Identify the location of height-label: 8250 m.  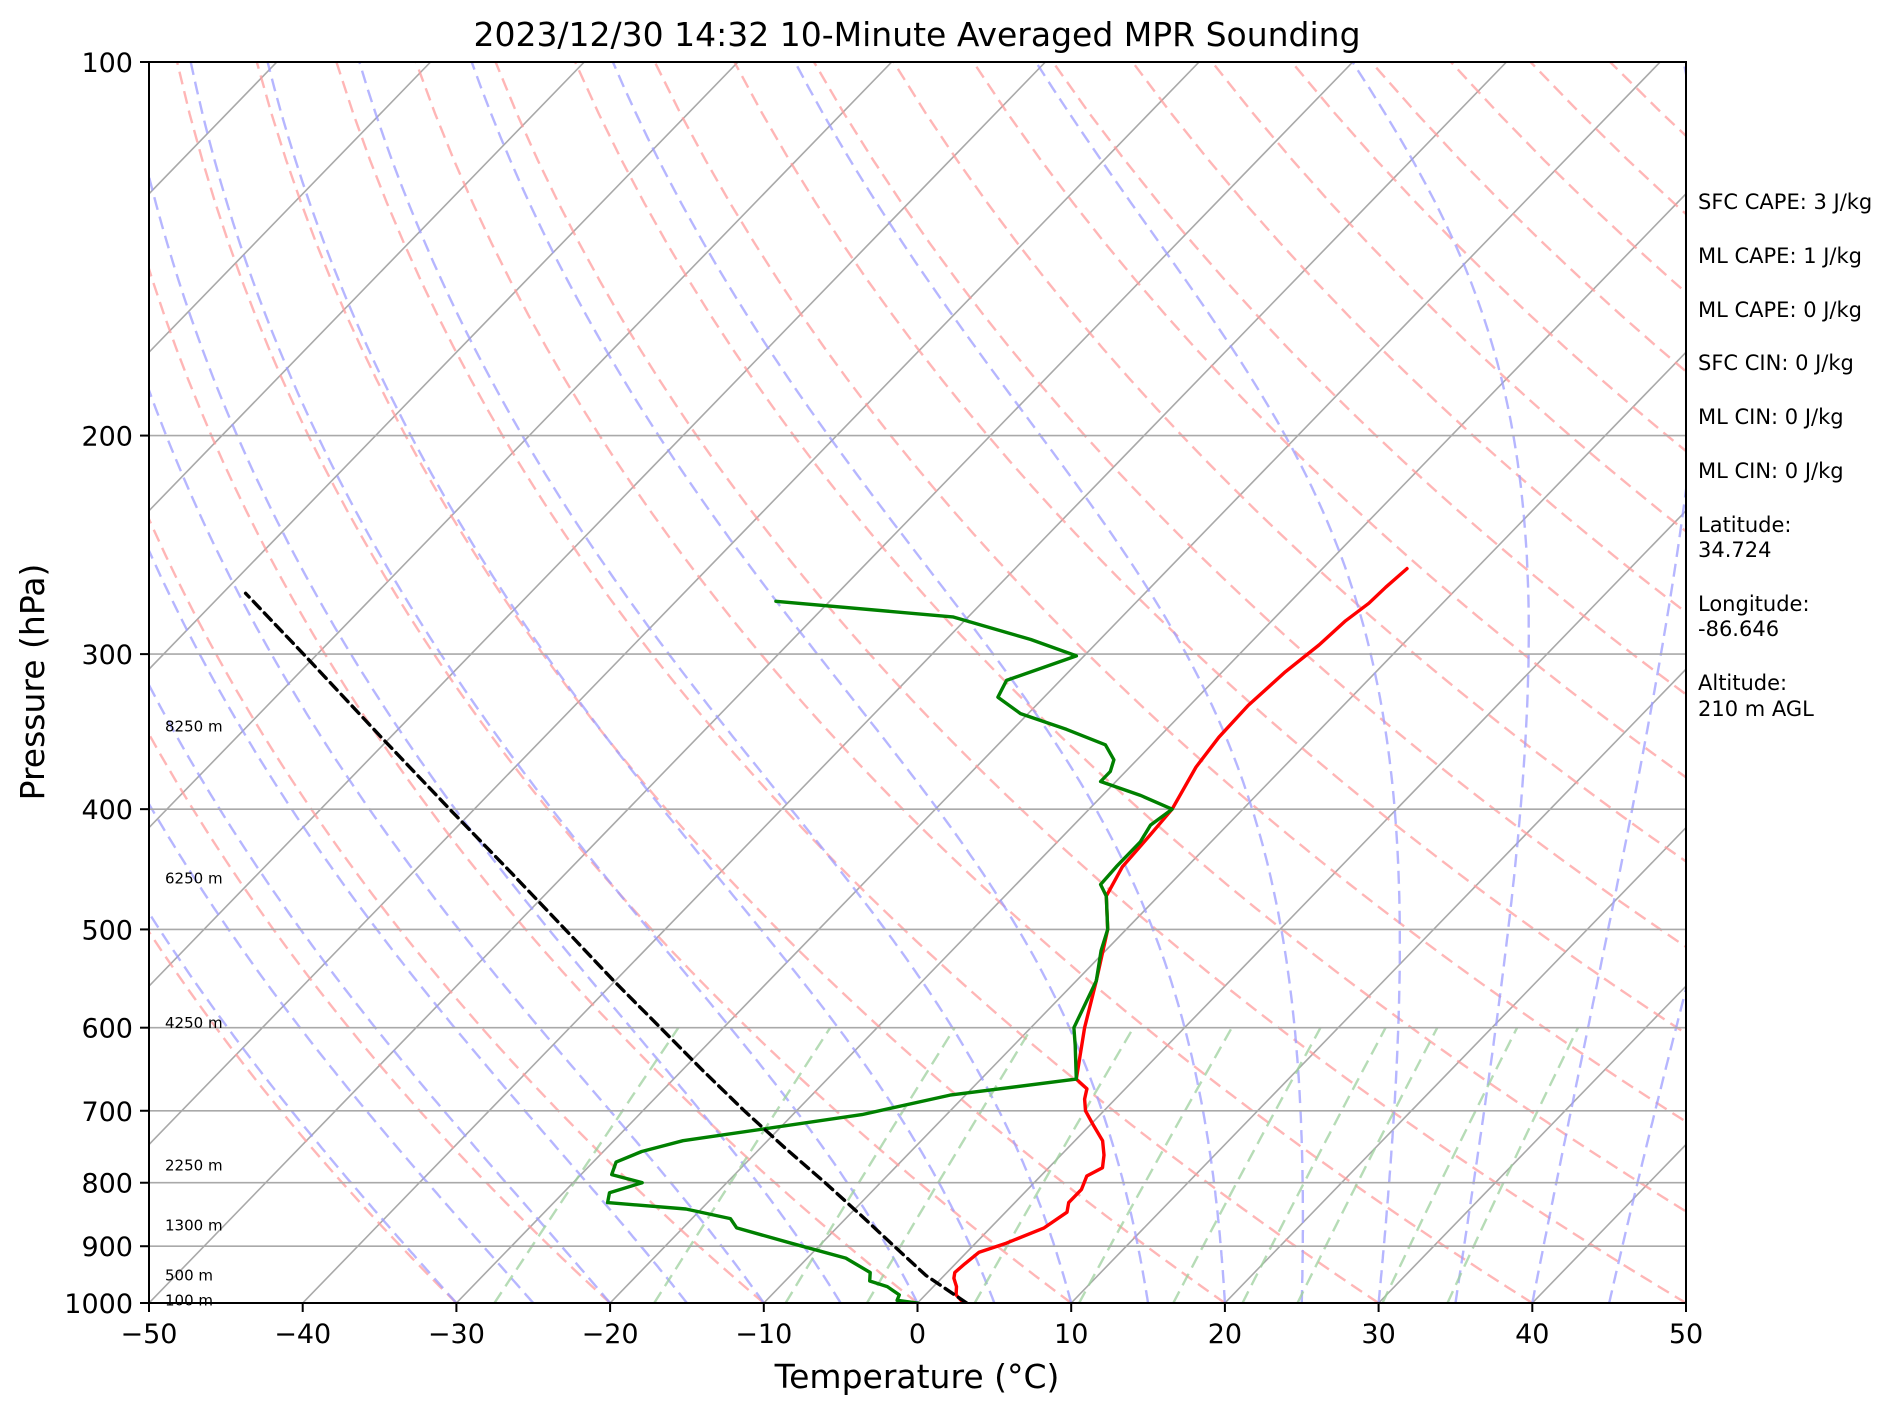
(194, 726).